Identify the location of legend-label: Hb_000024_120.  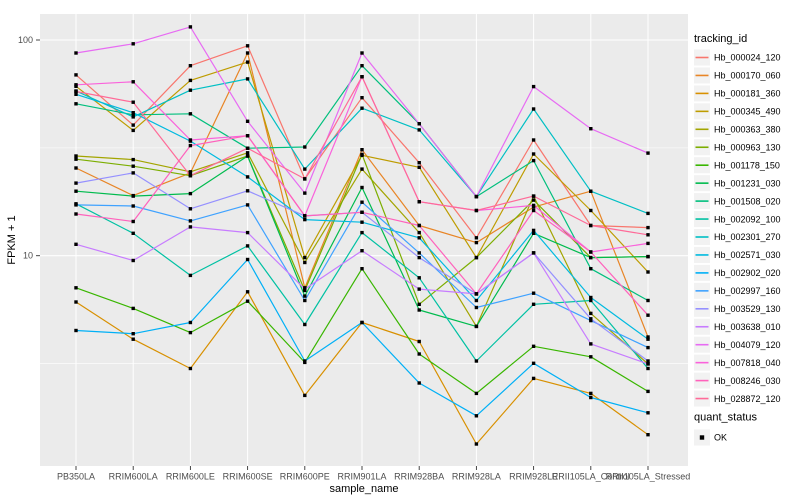
(747, 58).